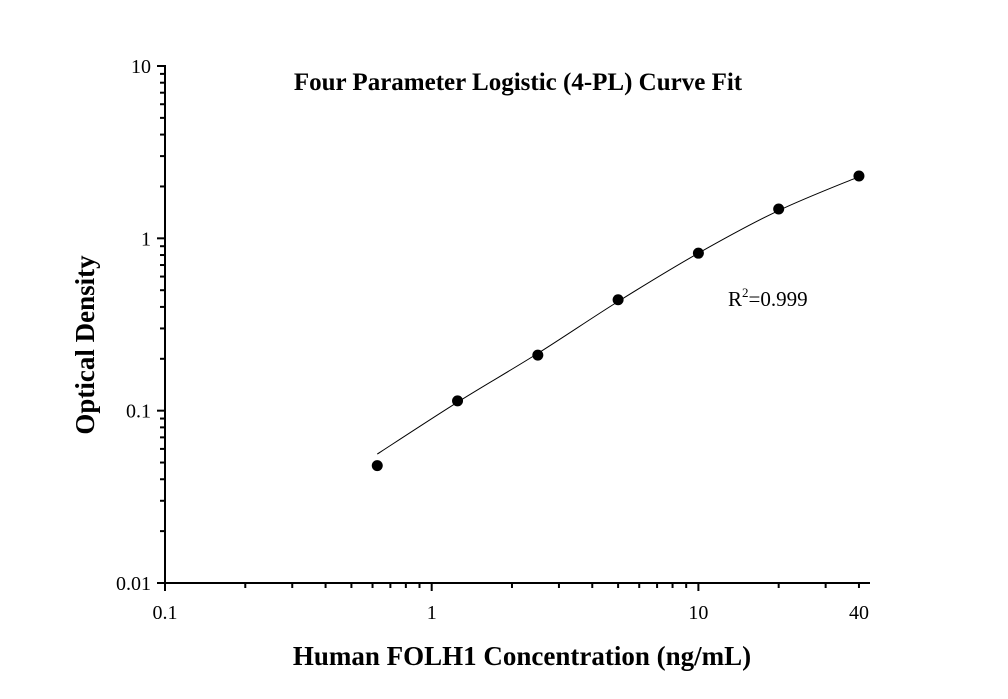 This screenshot has width=1008, height=699. What do you see at coordinates (432, 613) in the screenshot?
I see `x-tick-label: 1` at bounding box center [432, 613].